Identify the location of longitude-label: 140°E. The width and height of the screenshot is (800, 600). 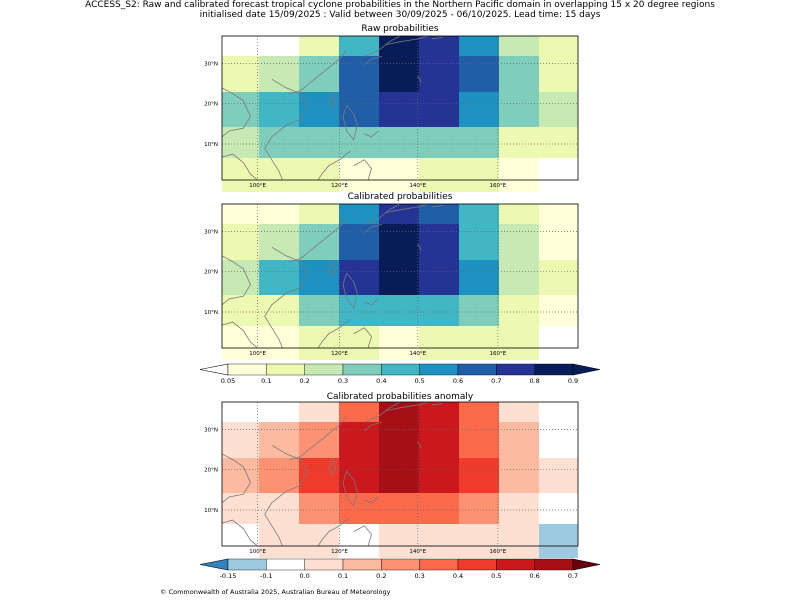
(417, 552).